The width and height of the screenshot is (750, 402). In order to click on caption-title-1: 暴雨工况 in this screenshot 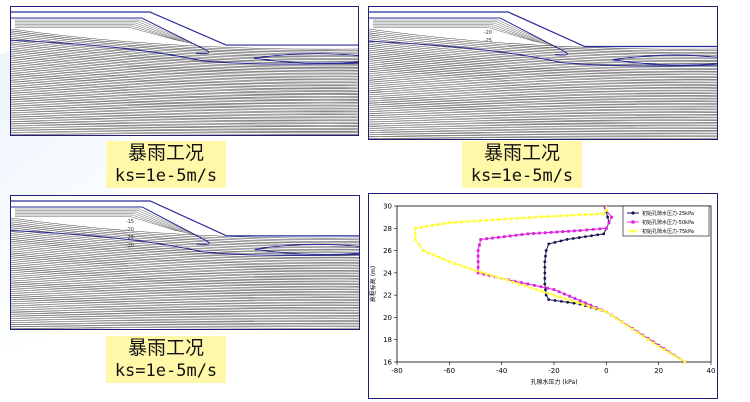, I will do `click(165, 153)`.